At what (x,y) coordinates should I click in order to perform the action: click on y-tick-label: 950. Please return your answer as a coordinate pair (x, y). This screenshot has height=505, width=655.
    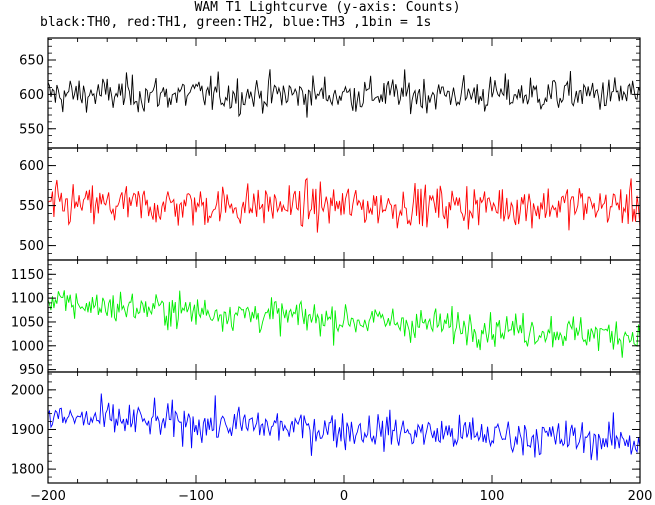
    Looking at the image, I should click on (31, 370).